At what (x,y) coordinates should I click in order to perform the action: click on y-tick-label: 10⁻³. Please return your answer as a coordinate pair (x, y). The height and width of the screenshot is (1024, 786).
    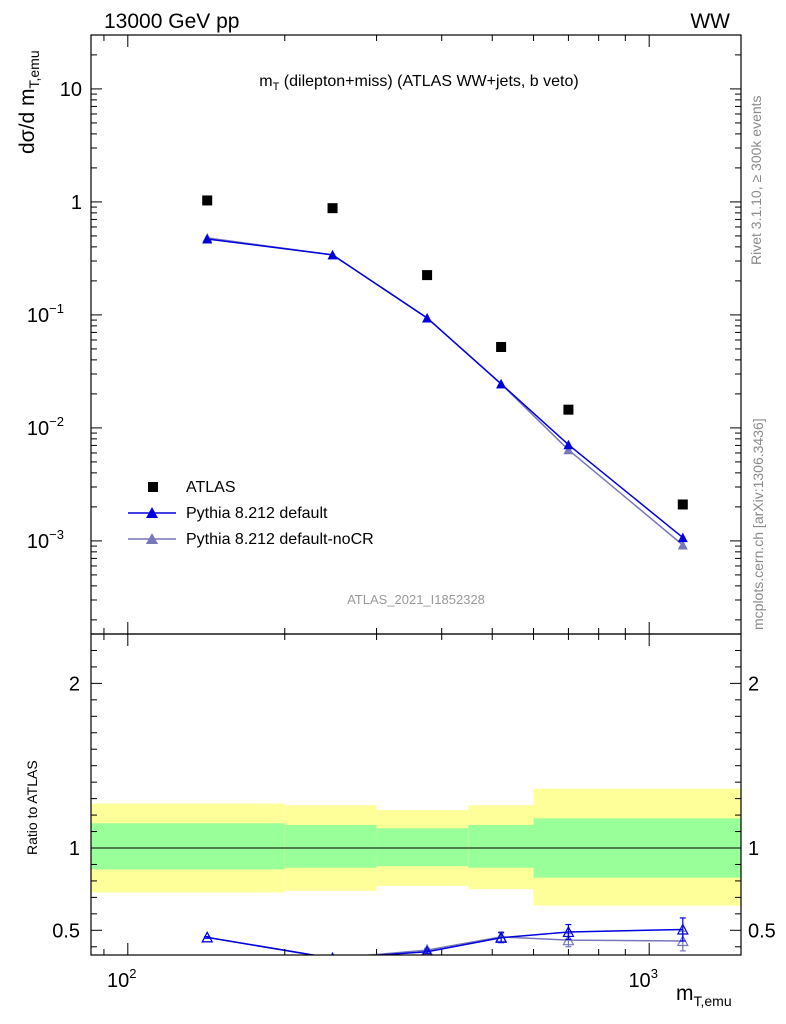
    Looking at the image, I should click on (45, 540).